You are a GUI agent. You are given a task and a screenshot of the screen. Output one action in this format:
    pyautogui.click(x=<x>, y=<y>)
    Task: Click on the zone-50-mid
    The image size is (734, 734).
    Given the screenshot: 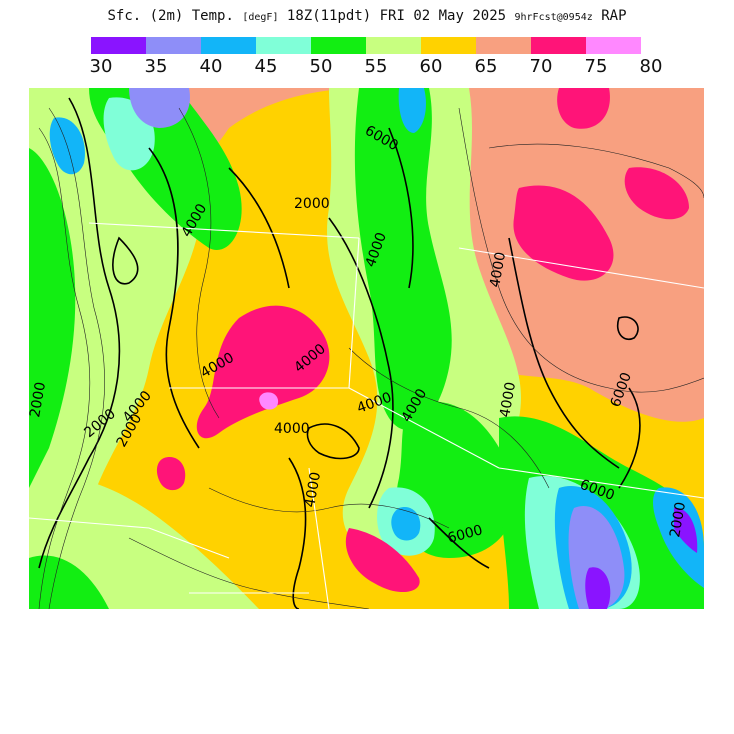 What is the action you would take?
    pyautogui.click(x=403, y=259)
    